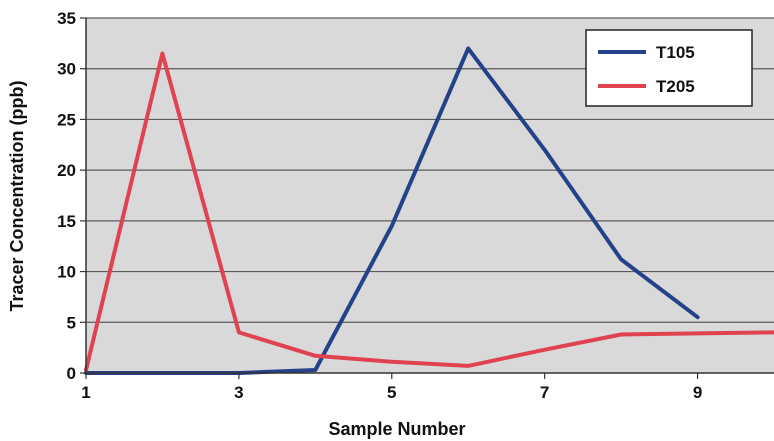 Image resolution: width=774 pixels, height=441 pixels. Describe the element at coordinates (66, 272) in the screenshot. I see `y-tick-label: 10` at that location.